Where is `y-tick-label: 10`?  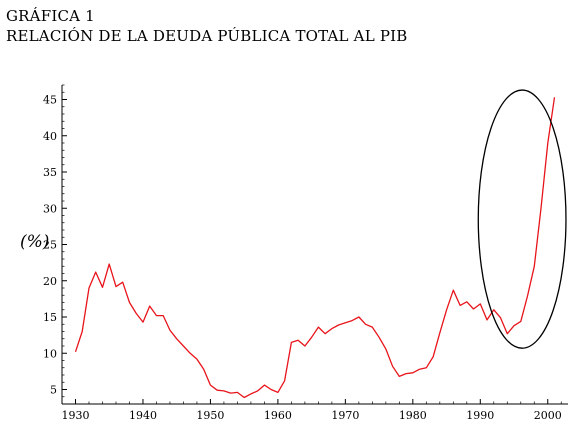 y-tick-label: 10 is located at coordinates (50, 353).